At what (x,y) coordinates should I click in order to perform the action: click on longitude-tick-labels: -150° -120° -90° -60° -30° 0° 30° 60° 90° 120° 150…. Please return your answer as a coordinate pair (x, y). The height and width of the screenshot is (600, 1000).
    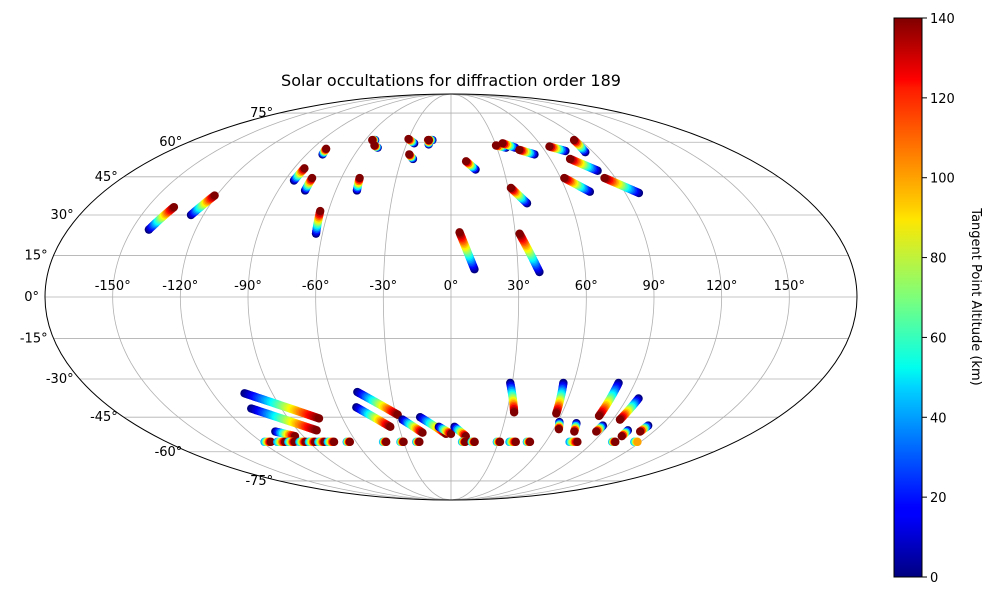
    Looking at the image, I should click on (450, 286).